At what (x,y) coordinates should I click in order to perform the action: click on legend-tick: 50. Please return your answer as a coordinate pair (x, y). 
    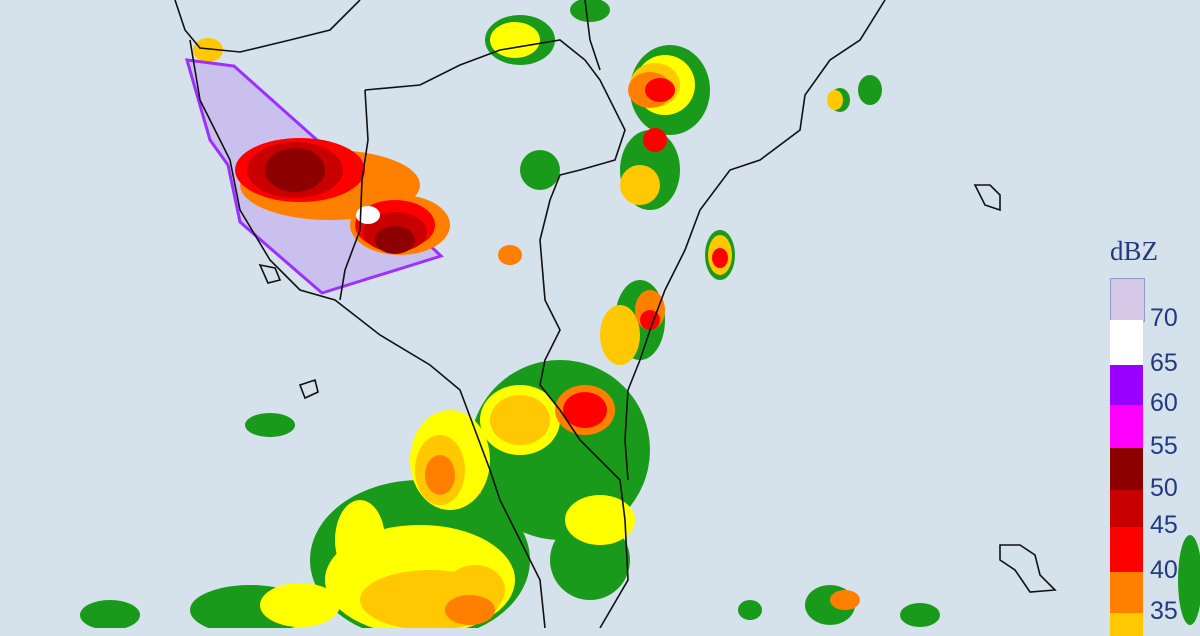
    Looking at the image, I should click on (1164, 488).